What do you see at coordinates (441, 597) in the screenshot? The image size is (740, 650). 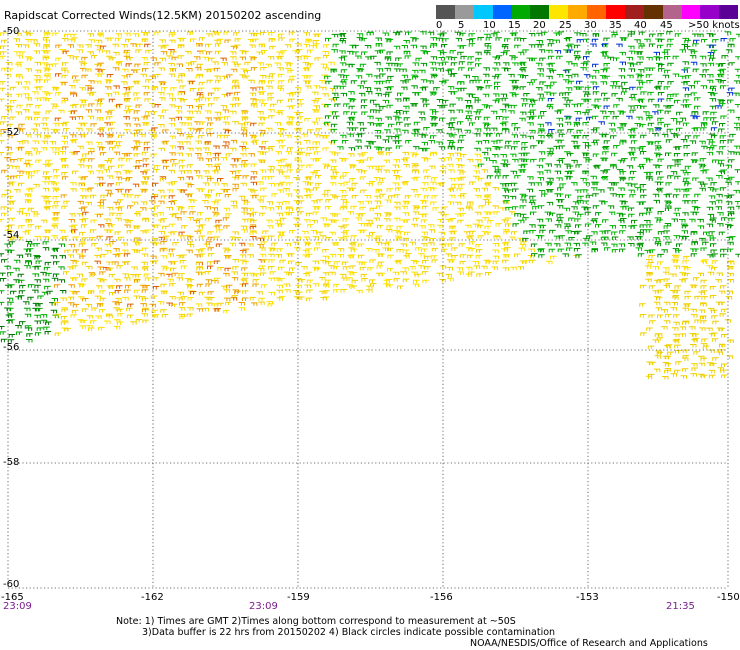 I see `lon-label: -156` at bounding box center [441, 597].